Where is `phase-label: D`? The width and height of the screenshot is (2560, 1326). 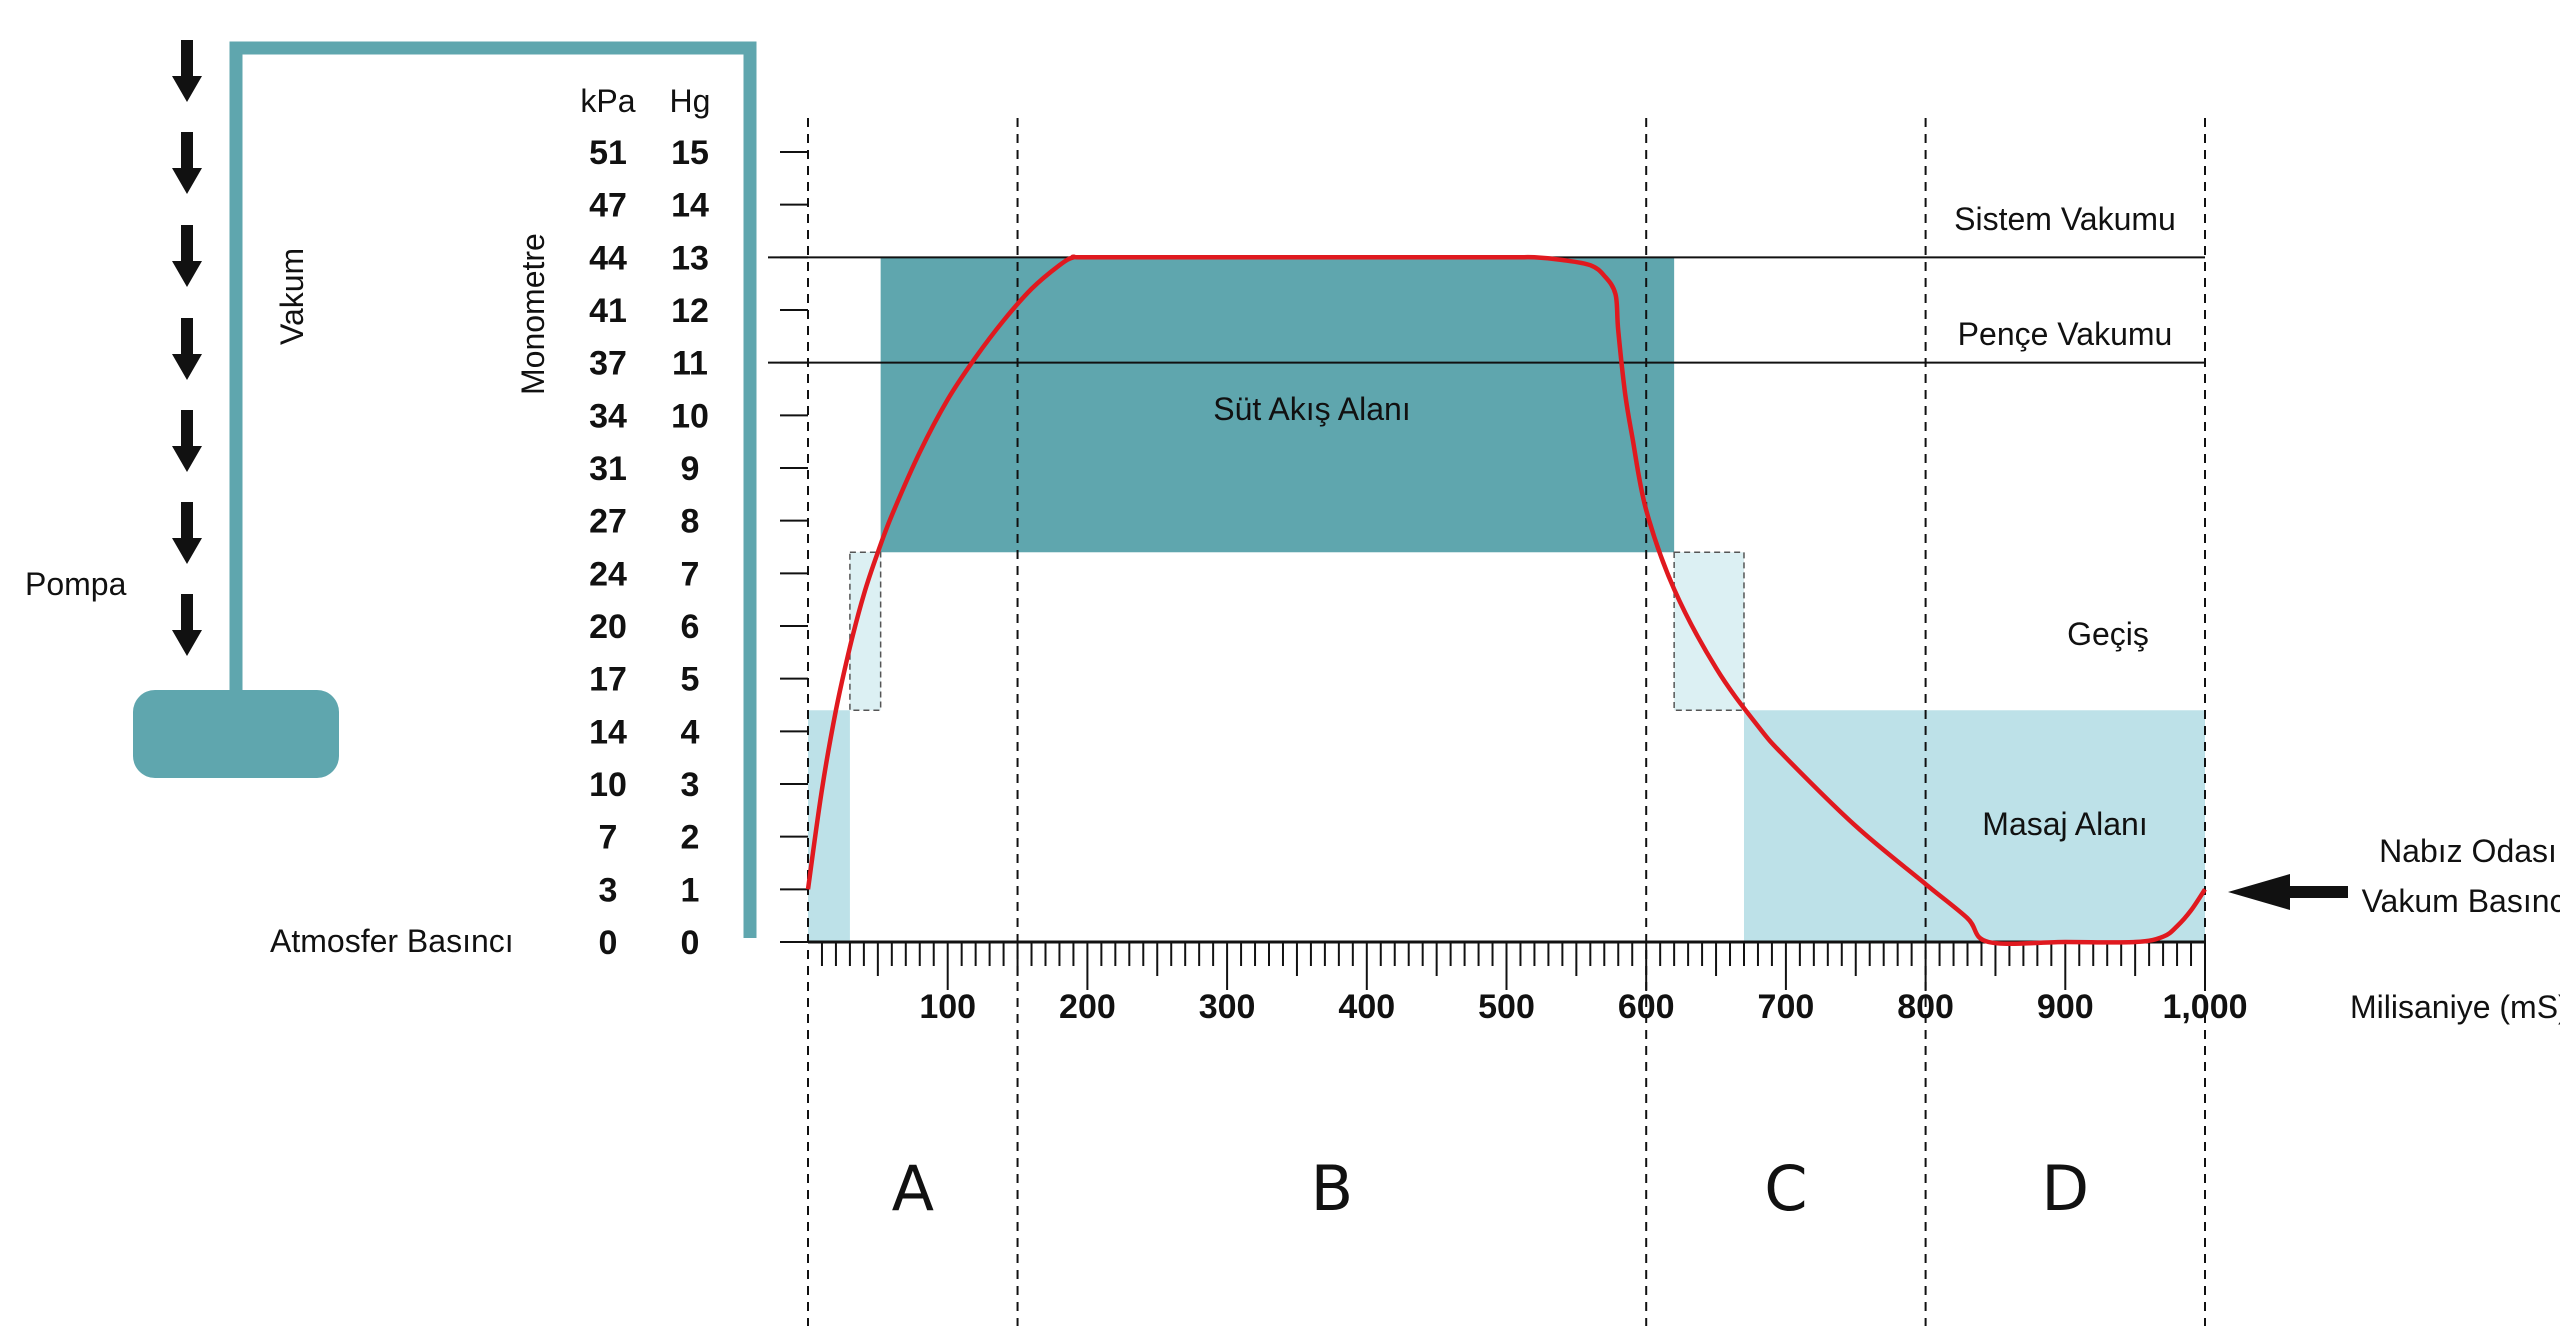
phase-label: D is located at coordinates (2065, 1188).